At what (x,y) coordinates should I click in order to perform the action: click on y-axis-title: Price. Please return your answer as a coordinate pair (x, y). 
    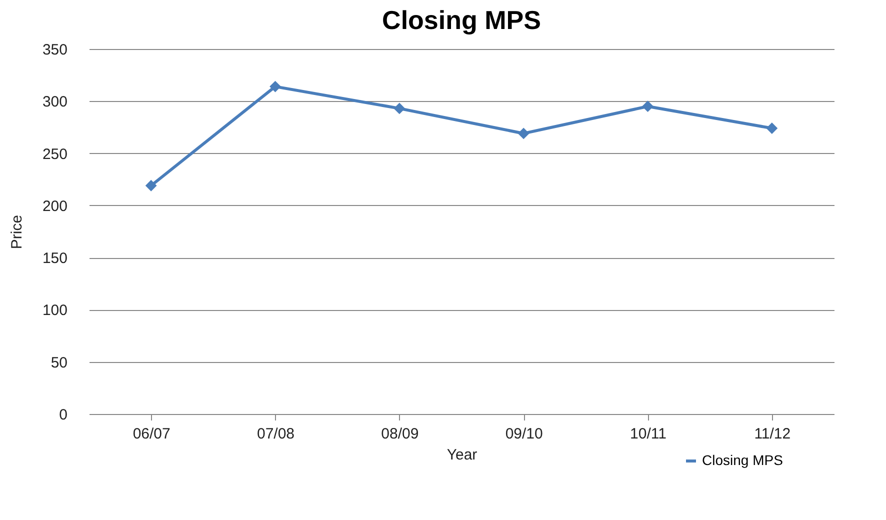
    Looking at the image, I should click on (17, 232).